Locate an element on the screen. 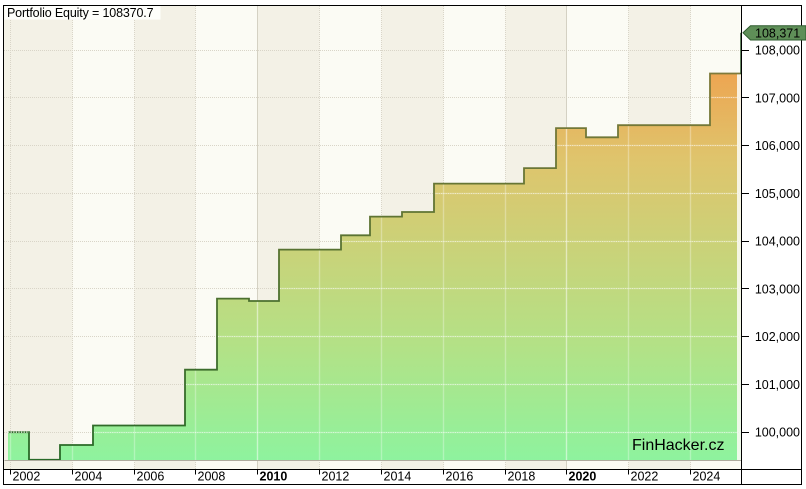 The image size is (806, 489). svg-text: Portfolio Equity = 108370.7 is located at coordinates (80, 13).